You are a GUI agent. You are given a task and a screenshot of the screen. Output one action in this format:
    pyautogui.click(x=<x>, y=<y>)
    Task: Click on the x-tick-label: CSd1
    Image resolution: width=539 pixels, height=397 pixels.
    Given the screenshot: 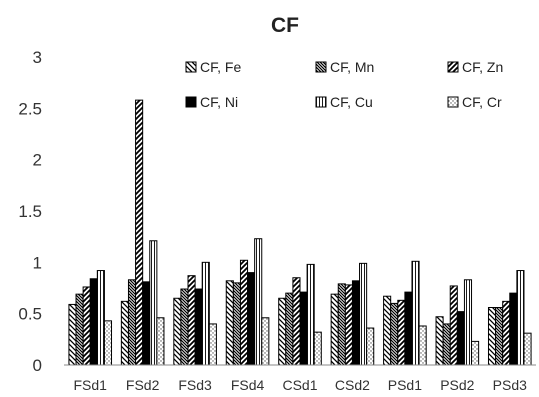 What is the action you would take?
    pyautogui.click(x=299, y=385)
    